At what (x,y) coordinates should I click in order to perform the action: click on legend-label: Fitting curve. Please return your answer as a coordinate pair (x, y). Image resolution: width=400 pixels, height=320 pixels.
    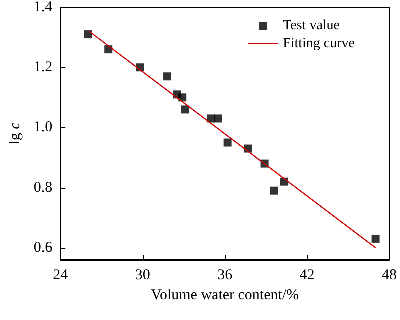
    Looking at the image, I should click on (319, 44).